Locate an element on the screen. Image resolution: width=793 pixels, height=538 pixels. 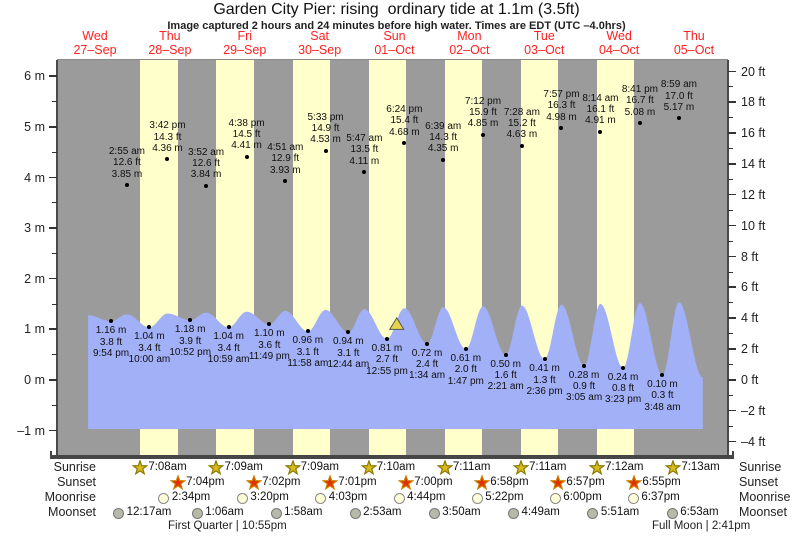
axis-endcap-right is located at coordinates (733, 455).